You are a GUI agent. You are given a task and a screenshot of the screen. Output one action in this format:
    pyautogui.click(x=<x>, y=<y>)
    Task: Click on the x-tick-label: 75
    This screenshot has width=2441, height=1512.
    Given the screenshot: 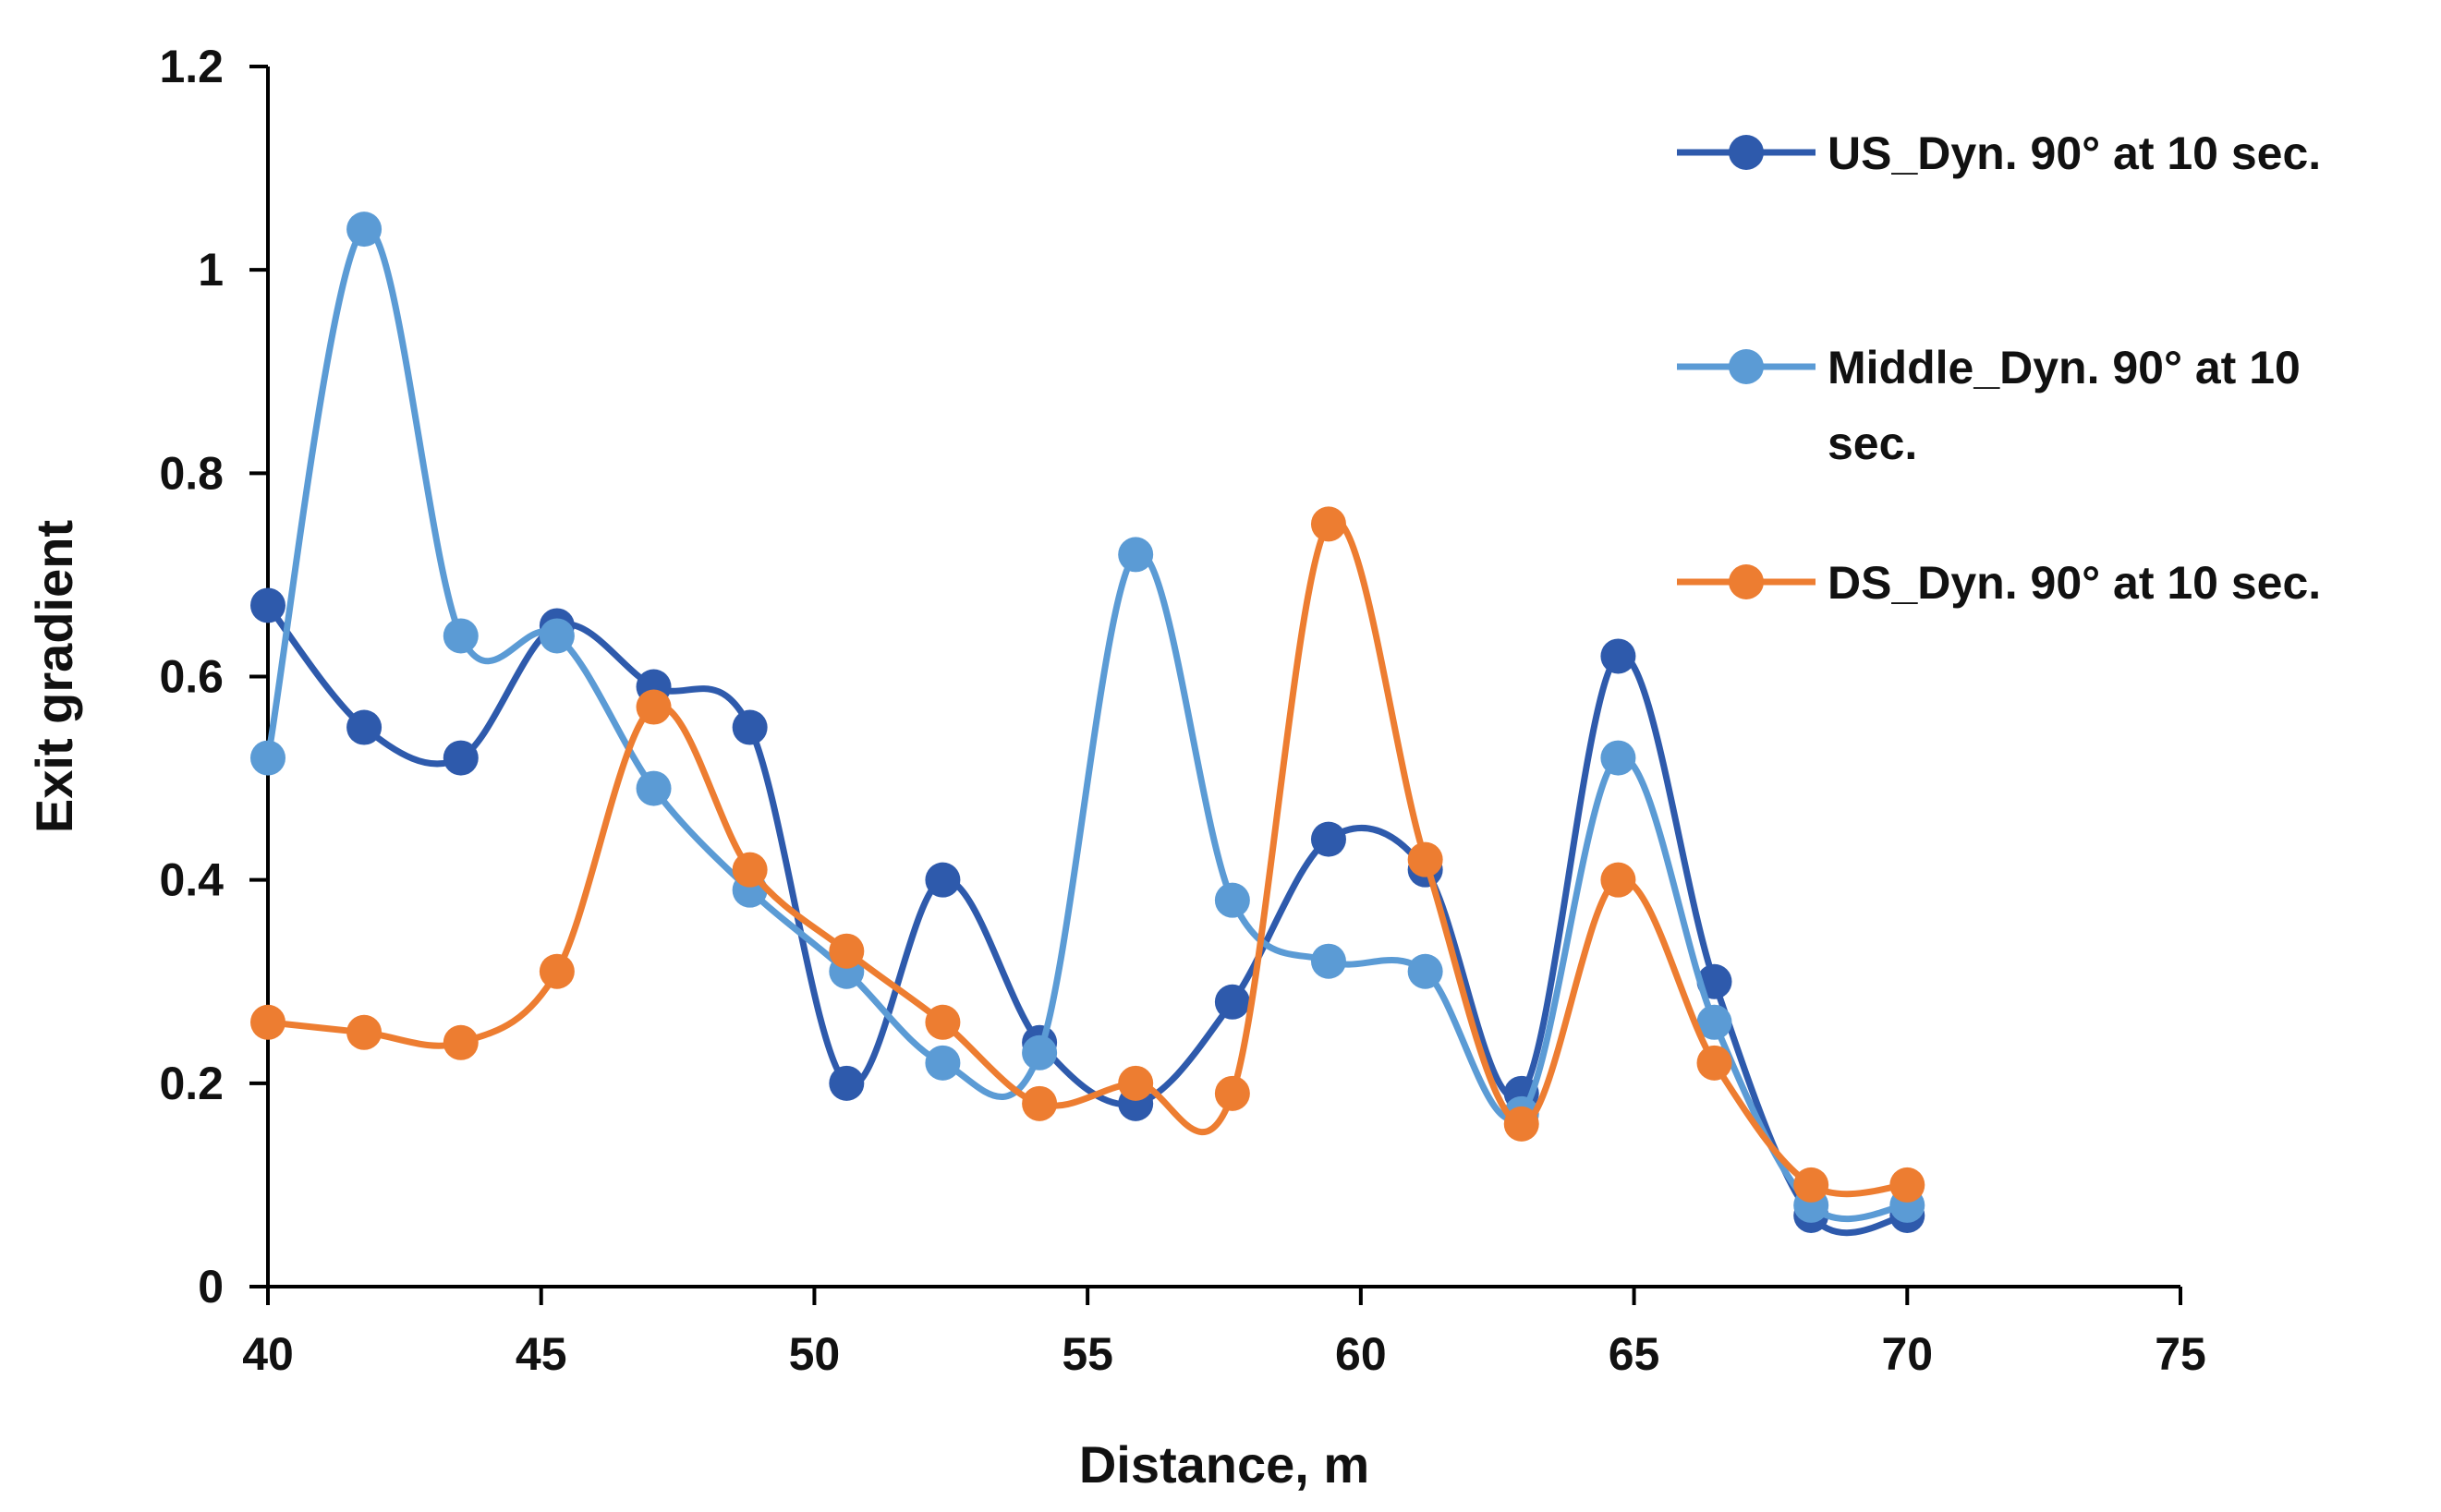 What is the action you would take?
    pyautogui.click(x=2180, y=1354)
    